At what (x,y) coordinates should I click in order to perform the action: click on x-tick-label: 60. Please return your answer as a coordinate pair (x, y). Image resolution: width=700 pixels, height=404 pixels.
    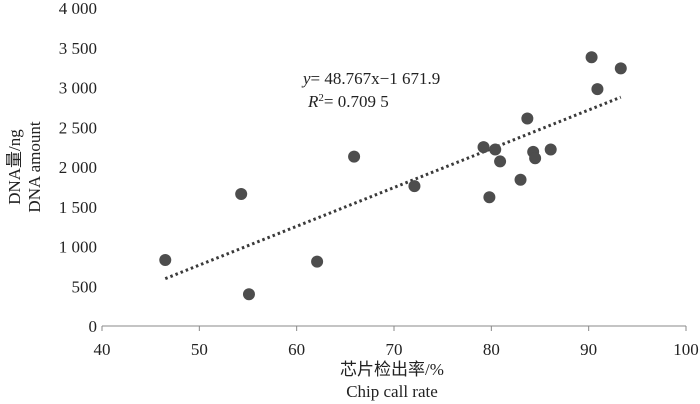
    Looking at the image, I should click on (296, 349).